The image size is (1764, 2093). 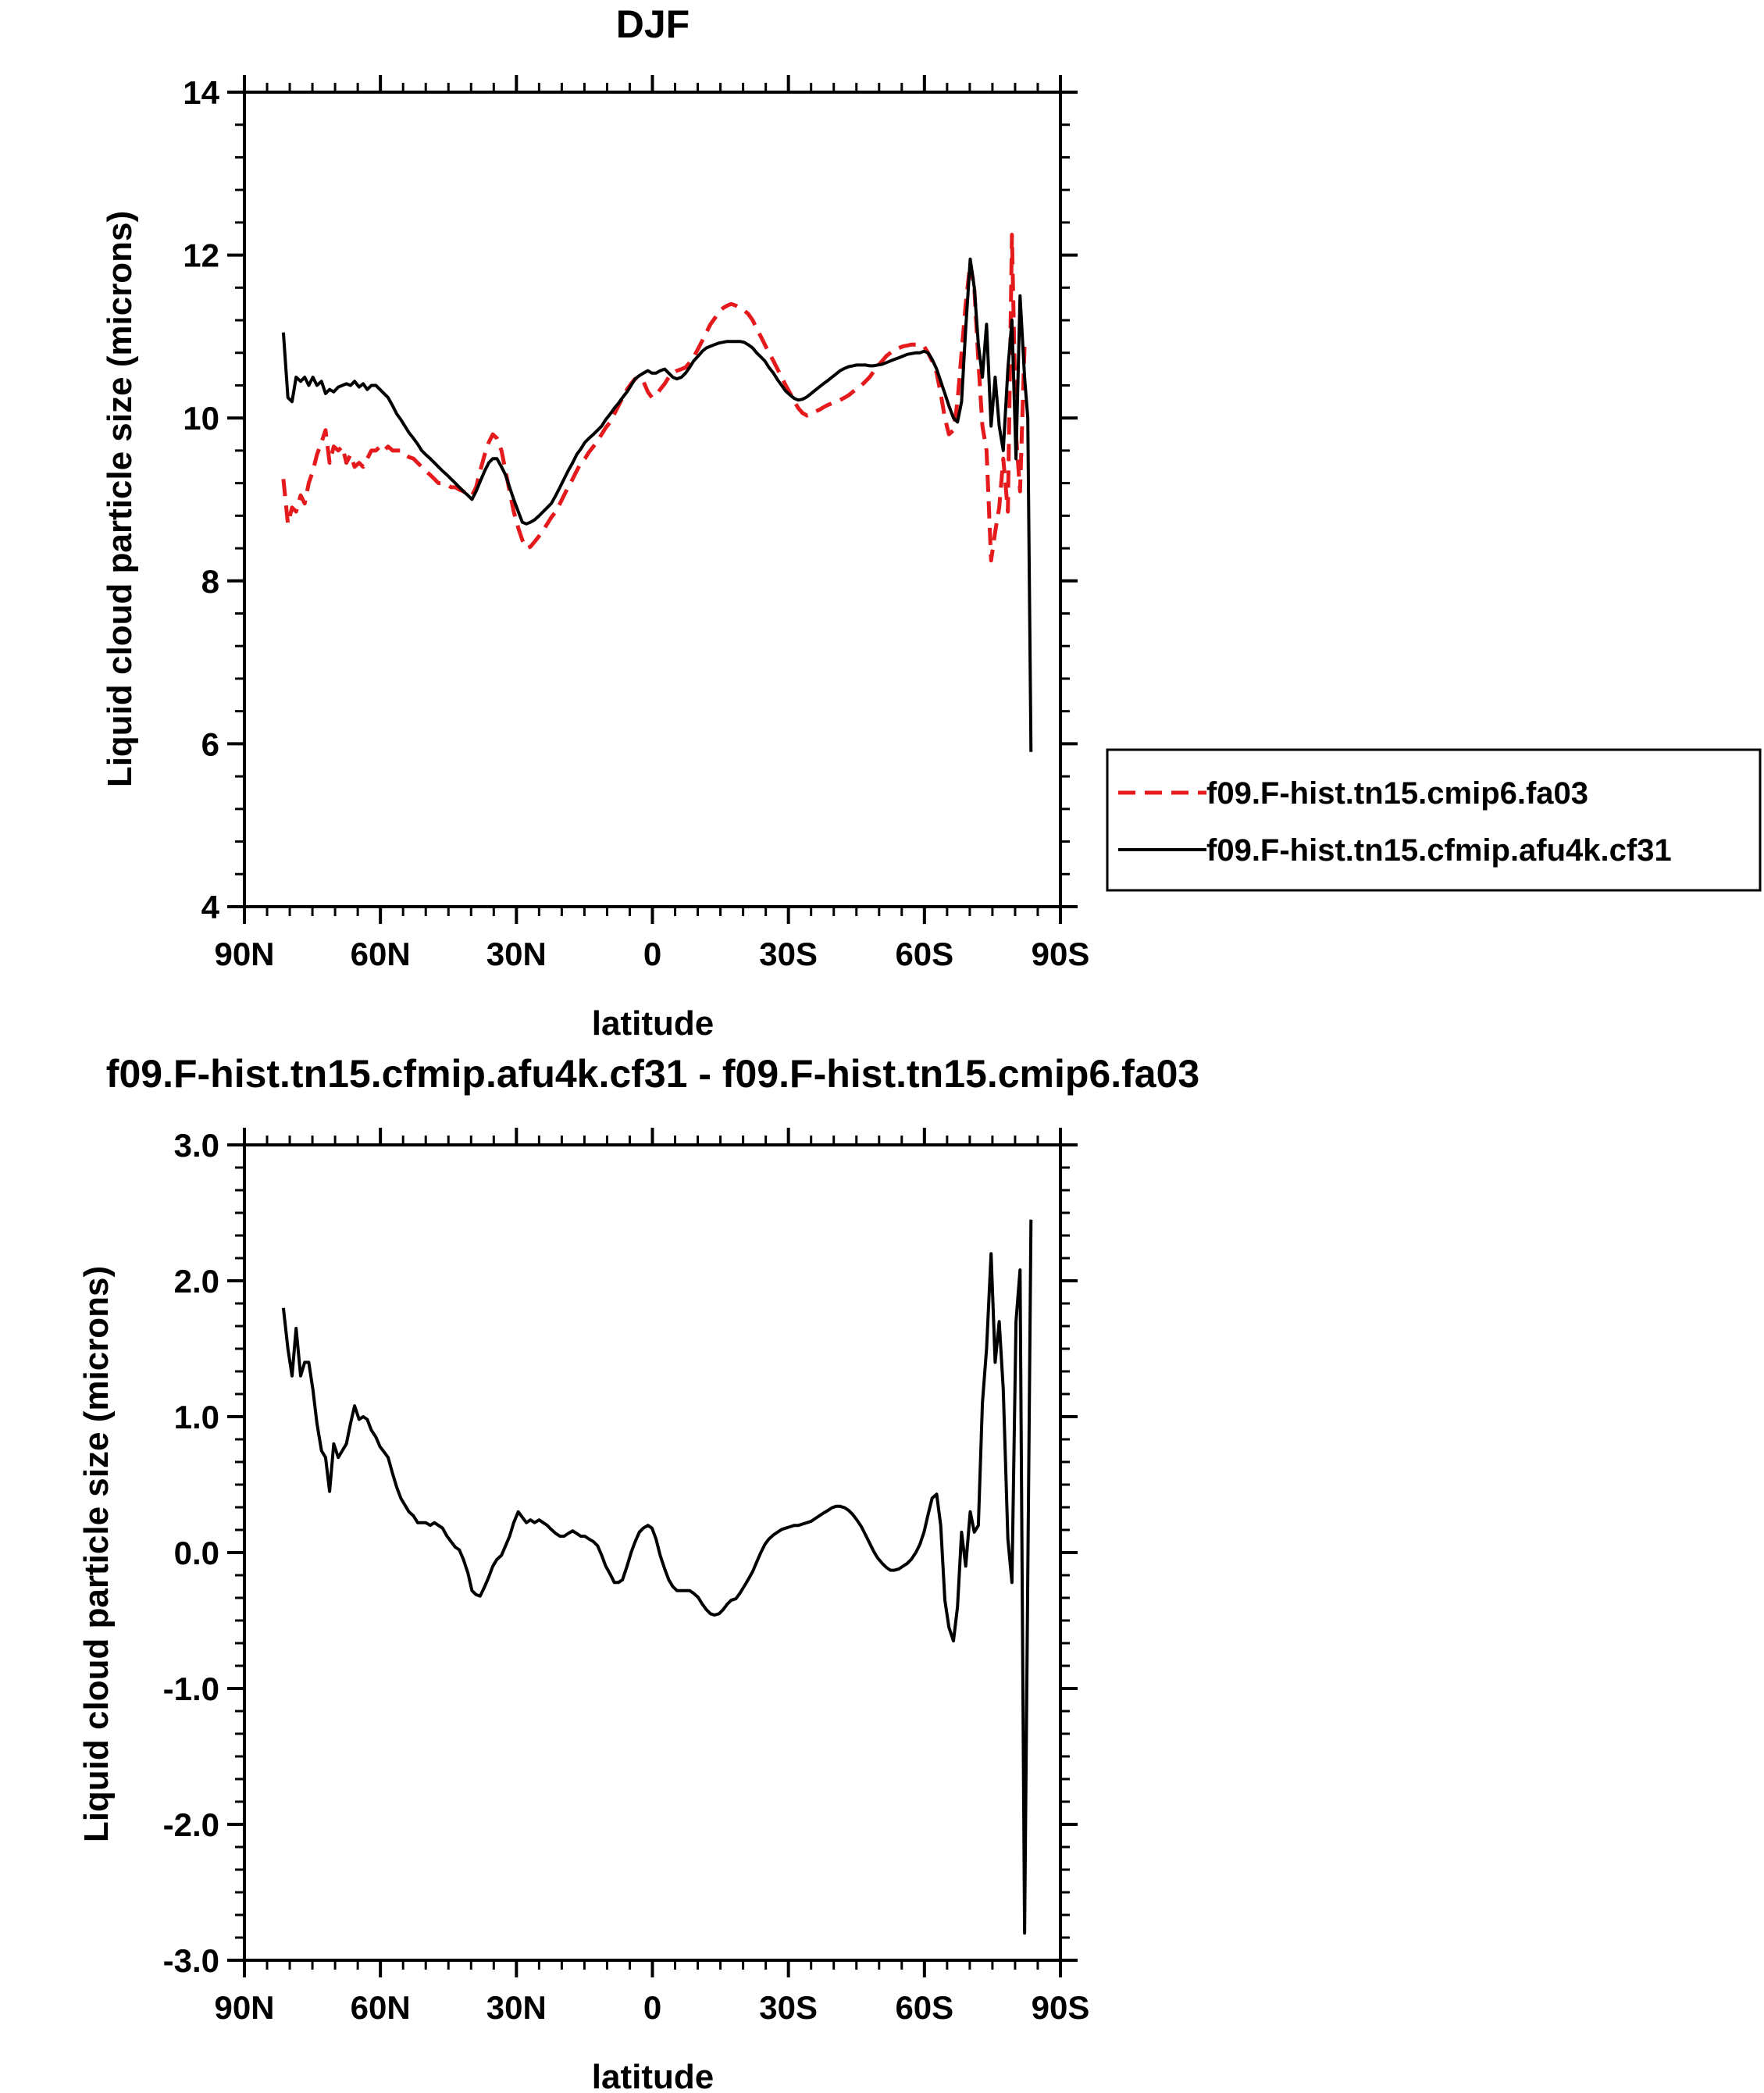 I want to click on y-tick-label: 4, so click(x=210, y=907).